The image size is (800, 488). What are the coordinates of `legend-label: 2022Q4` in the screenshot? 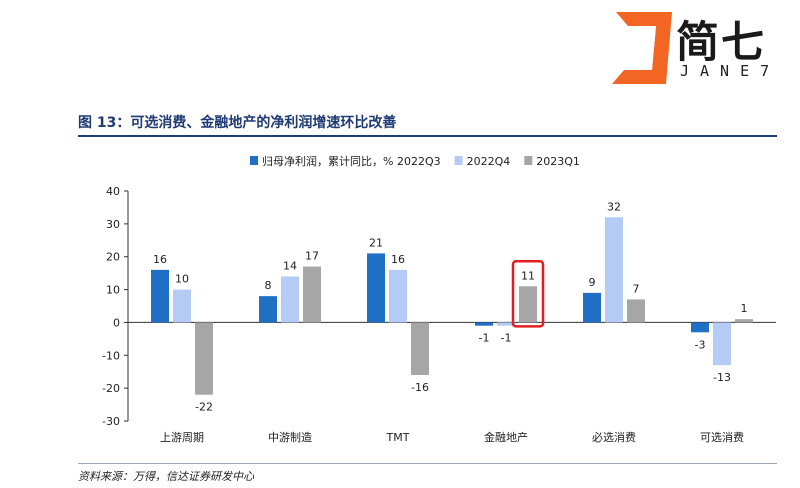 It's located at (489, 161).